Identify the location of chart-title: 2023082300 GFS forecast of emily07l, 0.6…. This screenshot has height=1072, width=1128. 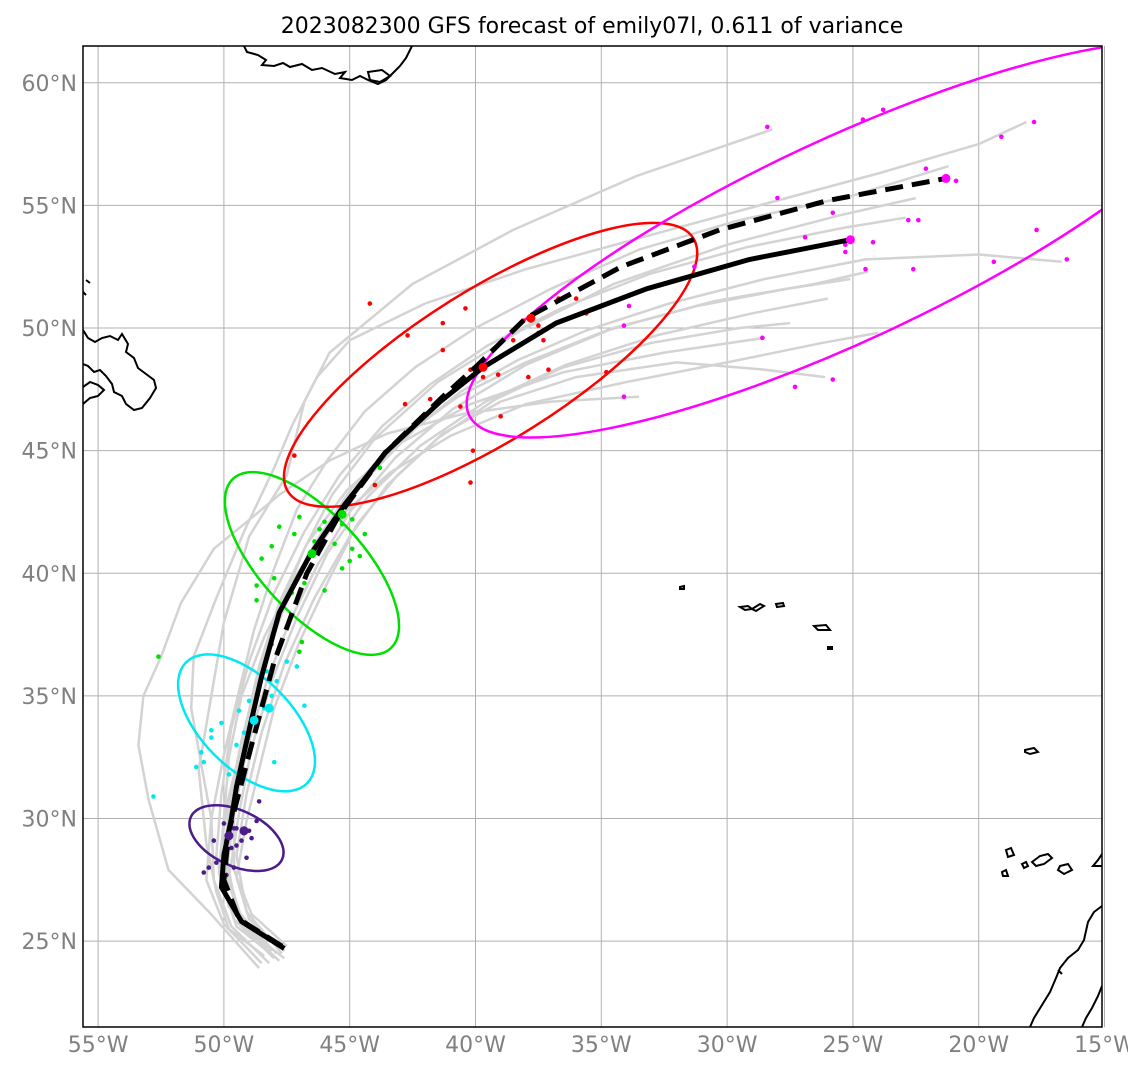
(592, 26).